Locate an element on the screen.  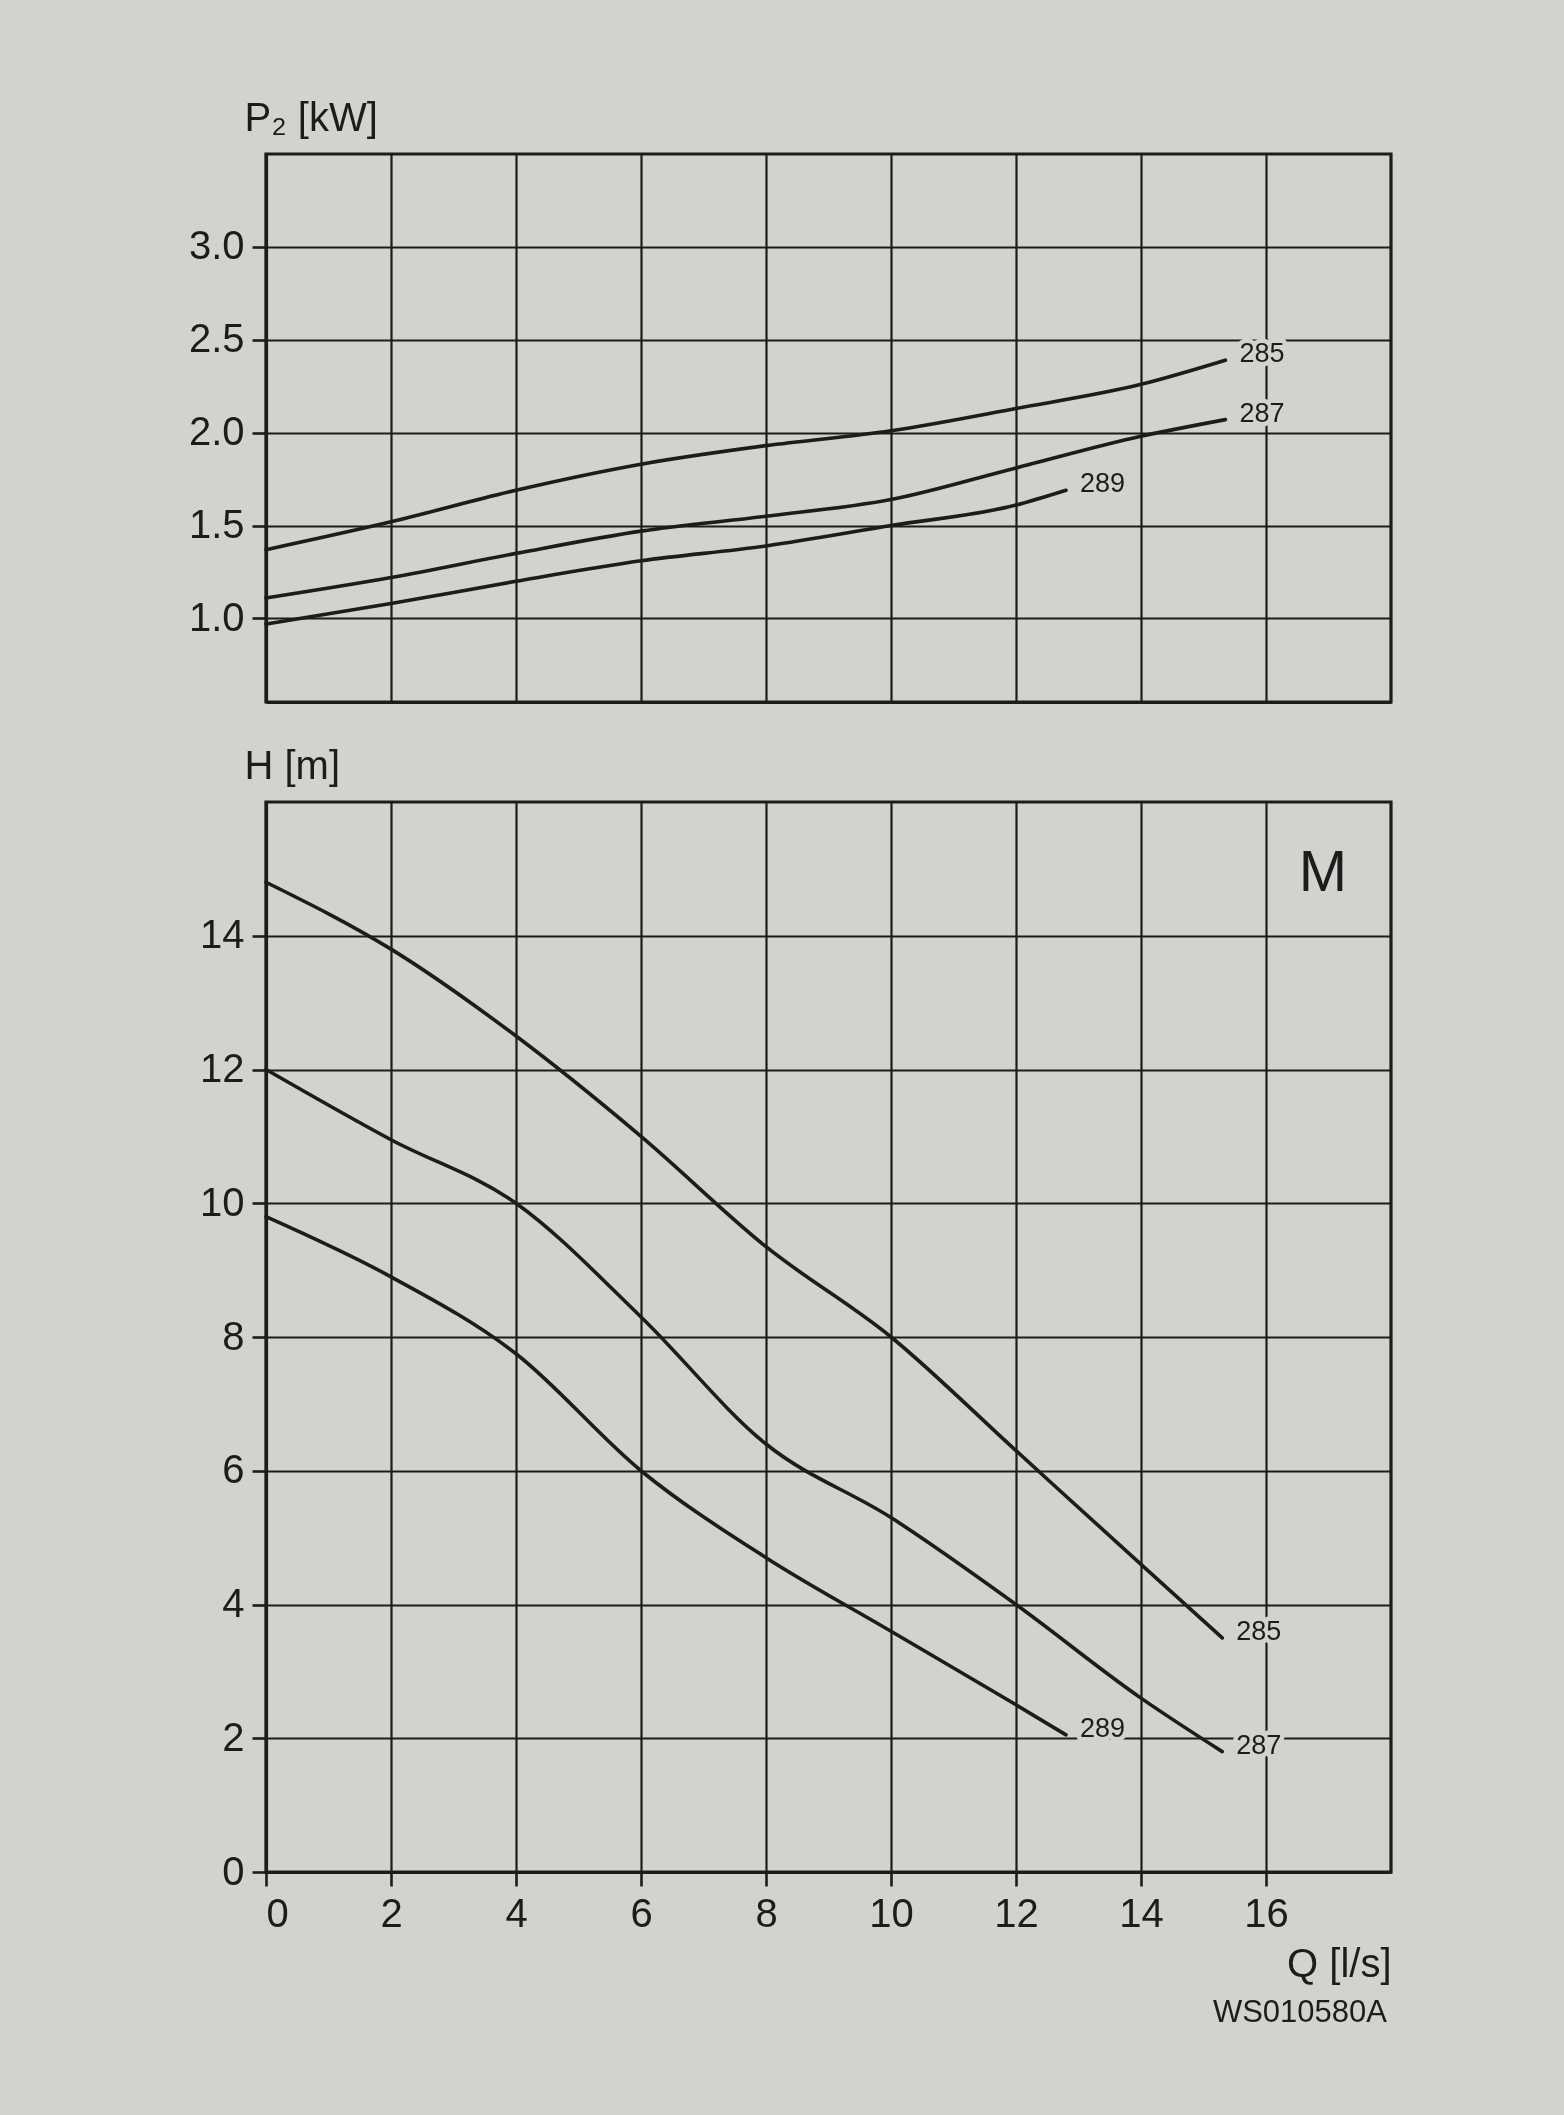
x-tick-label: 10 is located at coordinates (891, 1912).